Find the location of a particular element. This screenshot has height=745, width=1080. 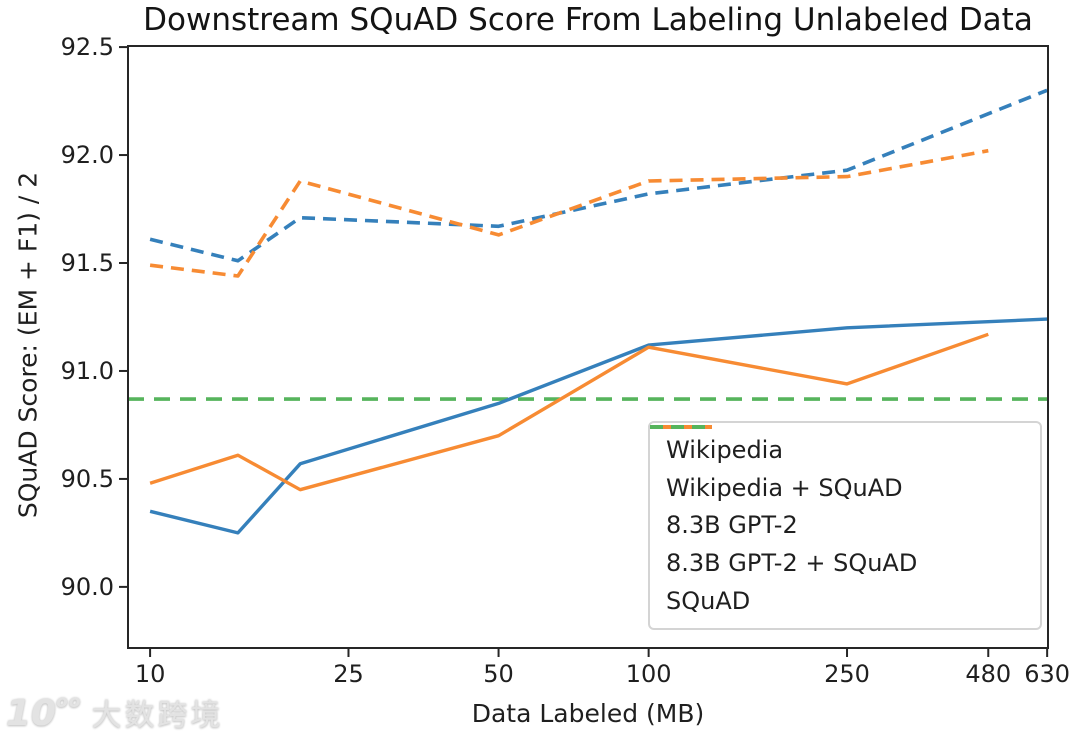

x-tick-label: 630 is located at coordinates (1047, 674).